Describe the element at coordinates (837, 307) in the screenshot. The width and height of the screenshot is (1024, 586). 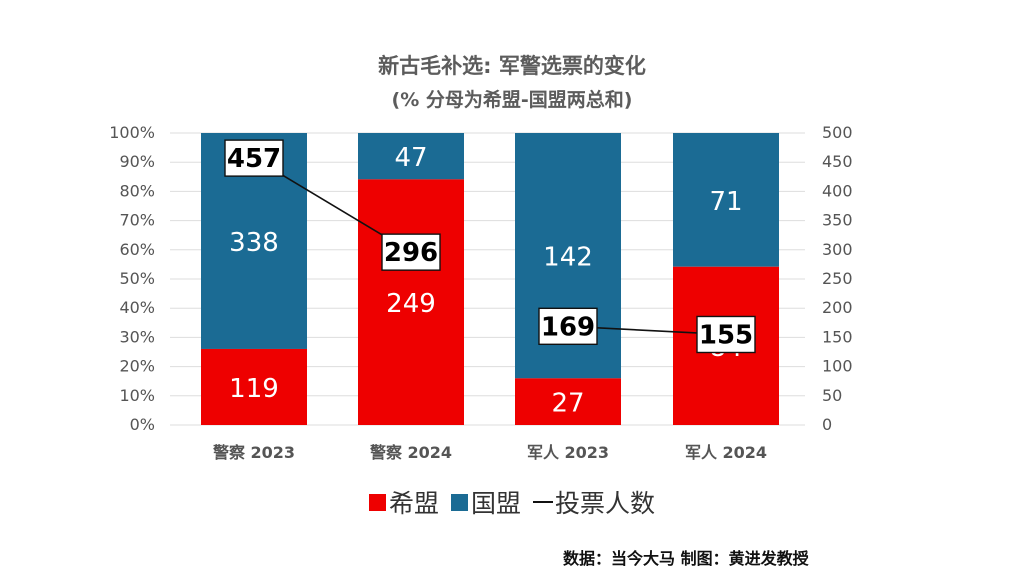
I see `right-tick-label: 200` at that location.